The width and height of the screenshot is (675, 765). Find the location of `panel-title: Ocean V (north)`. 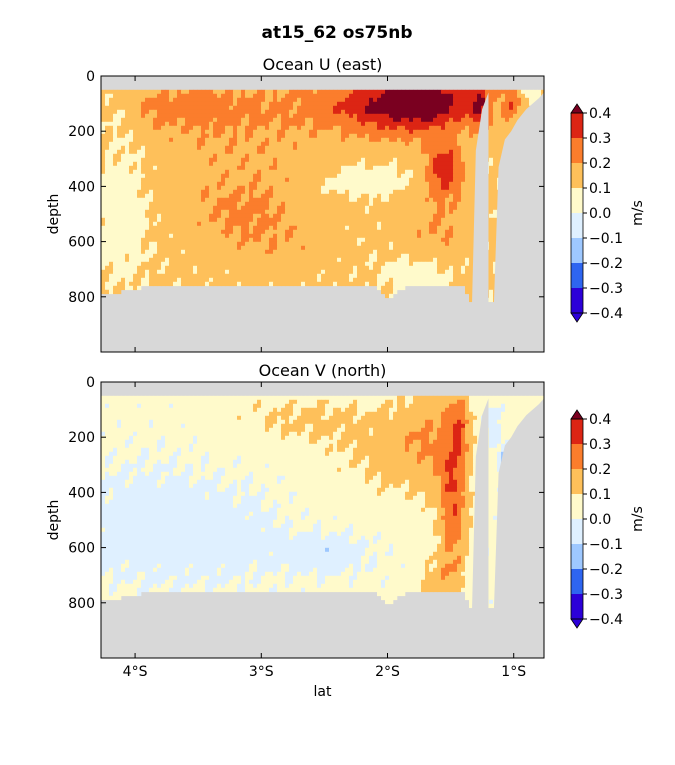

panel-title: Ocean V (north) is located at coordinates (323, 370).